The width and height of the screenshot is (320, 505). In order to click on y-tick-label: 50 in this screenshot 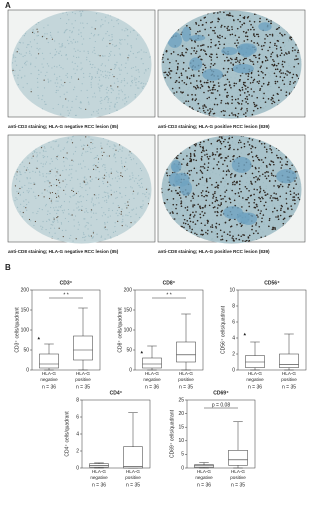, I will do `click(129, 350)`.